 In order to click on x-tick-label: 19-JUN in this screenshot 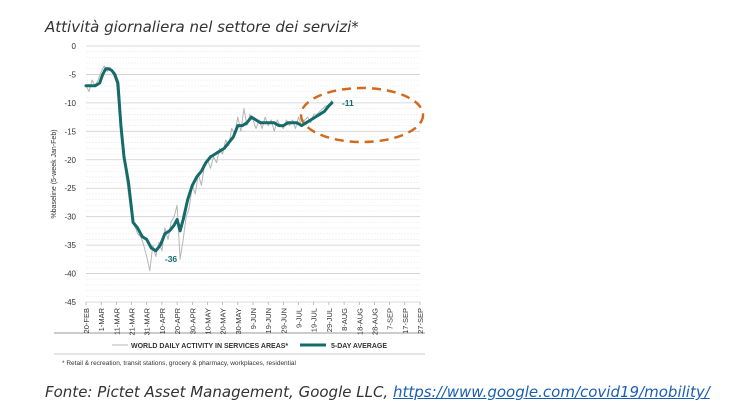, I will do `click(268, 320)`.